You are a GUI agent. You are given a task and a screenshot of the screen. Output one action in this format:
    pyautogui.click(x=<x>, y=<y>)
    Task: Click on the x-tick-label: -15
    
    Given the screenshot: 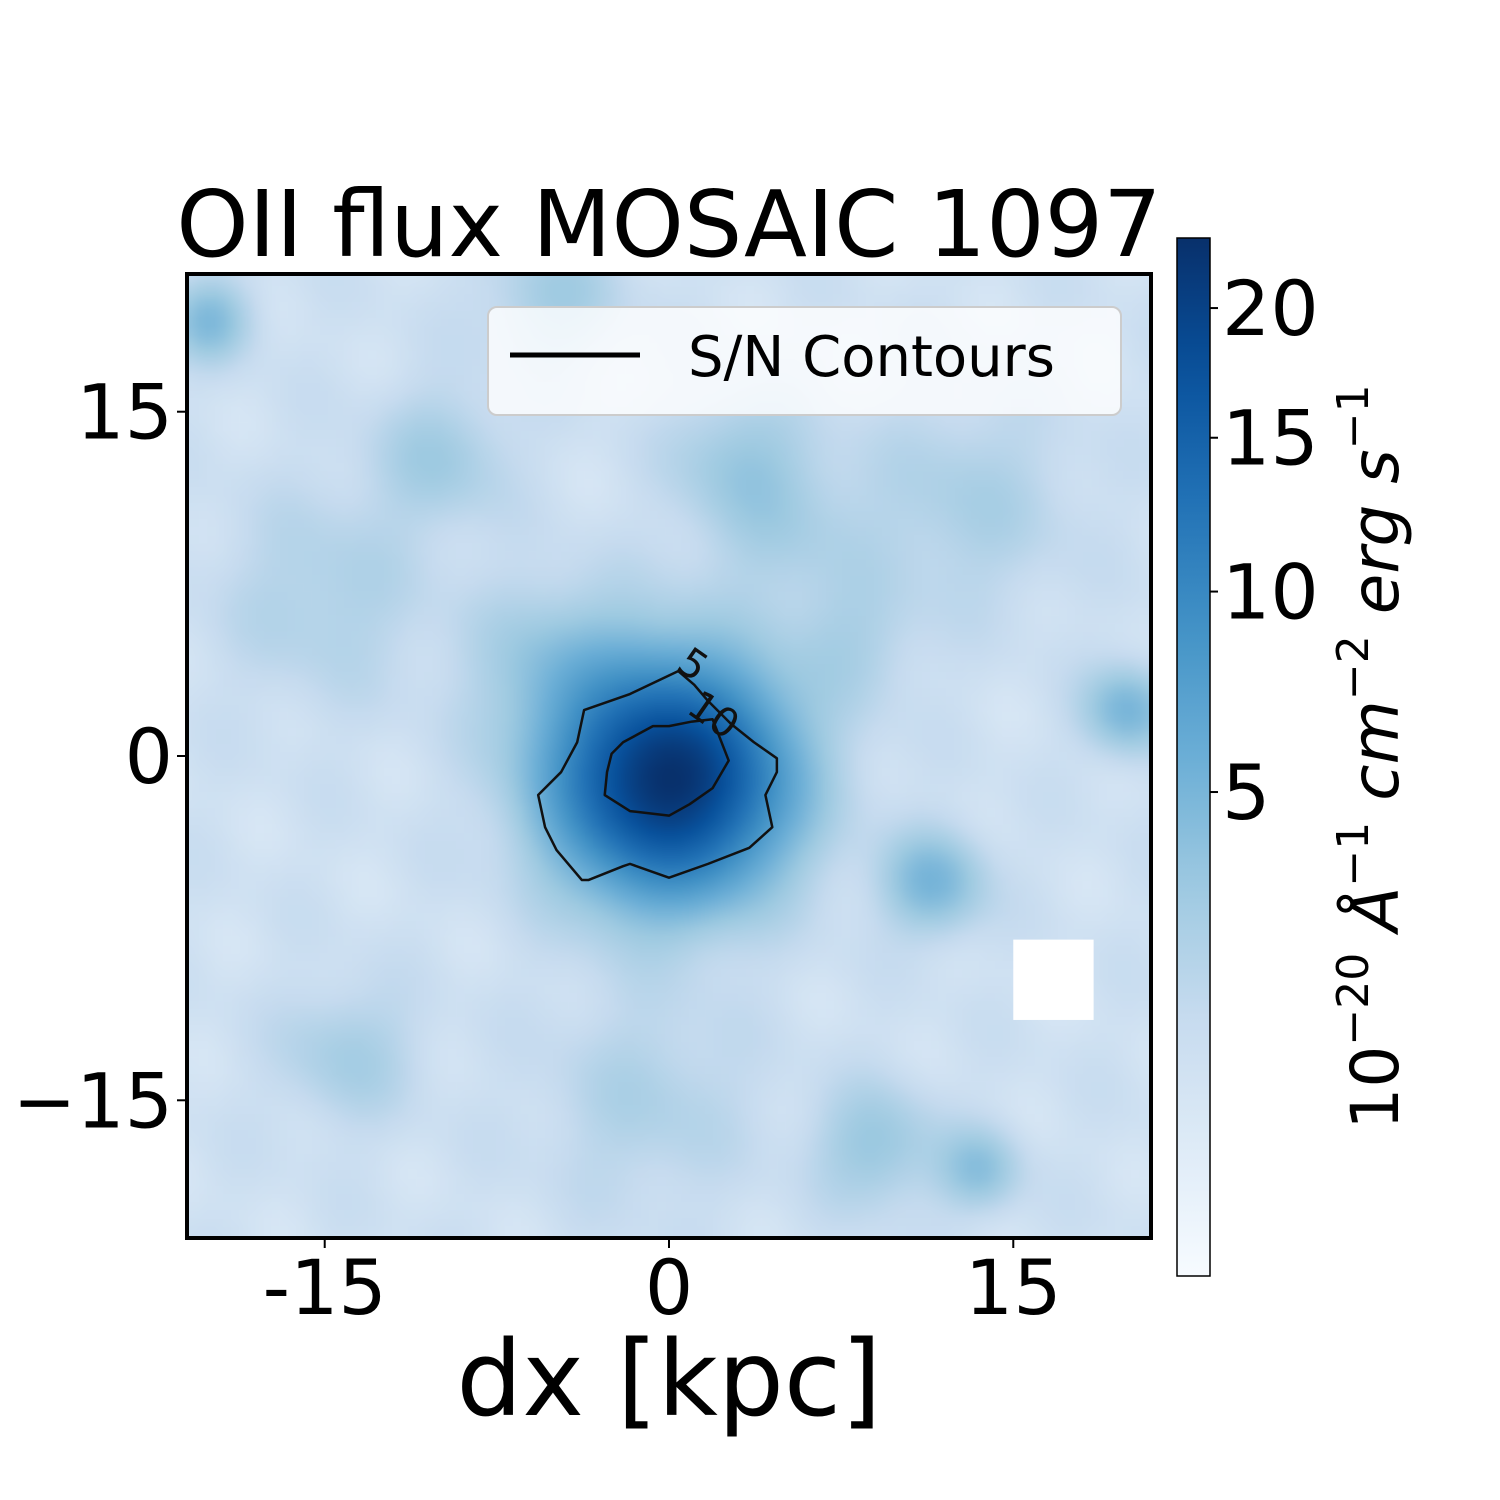 What is the action you would take?
    pyautogui.click(x=325, y=1287)
    